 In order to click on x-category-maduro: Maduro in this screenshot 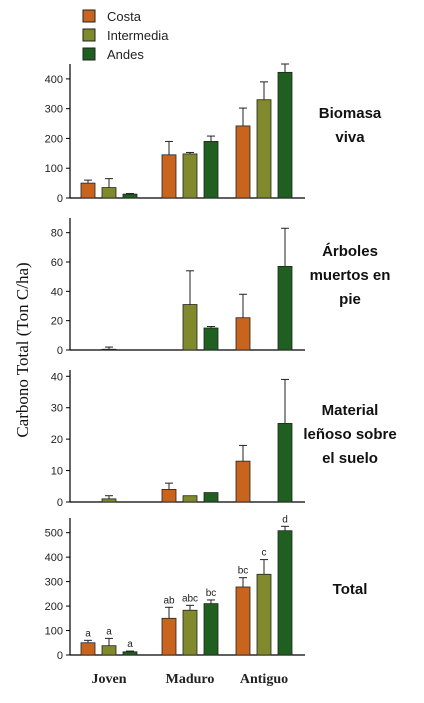, I will do `click(190, 679)`.